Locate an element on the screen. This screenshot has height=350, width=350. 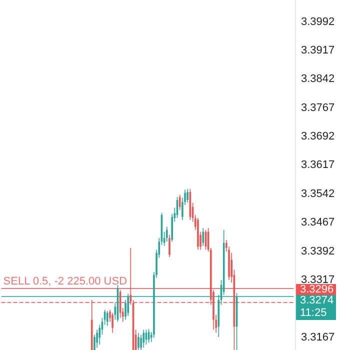
y-tick-label: 3.3317 is located at coordinates (318, 280).